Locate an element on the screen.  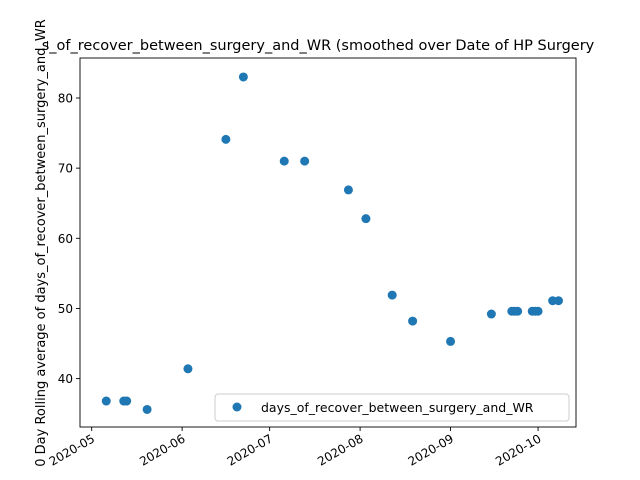
x-tick-label: 2020-05 is located at coordinates (72, 449).